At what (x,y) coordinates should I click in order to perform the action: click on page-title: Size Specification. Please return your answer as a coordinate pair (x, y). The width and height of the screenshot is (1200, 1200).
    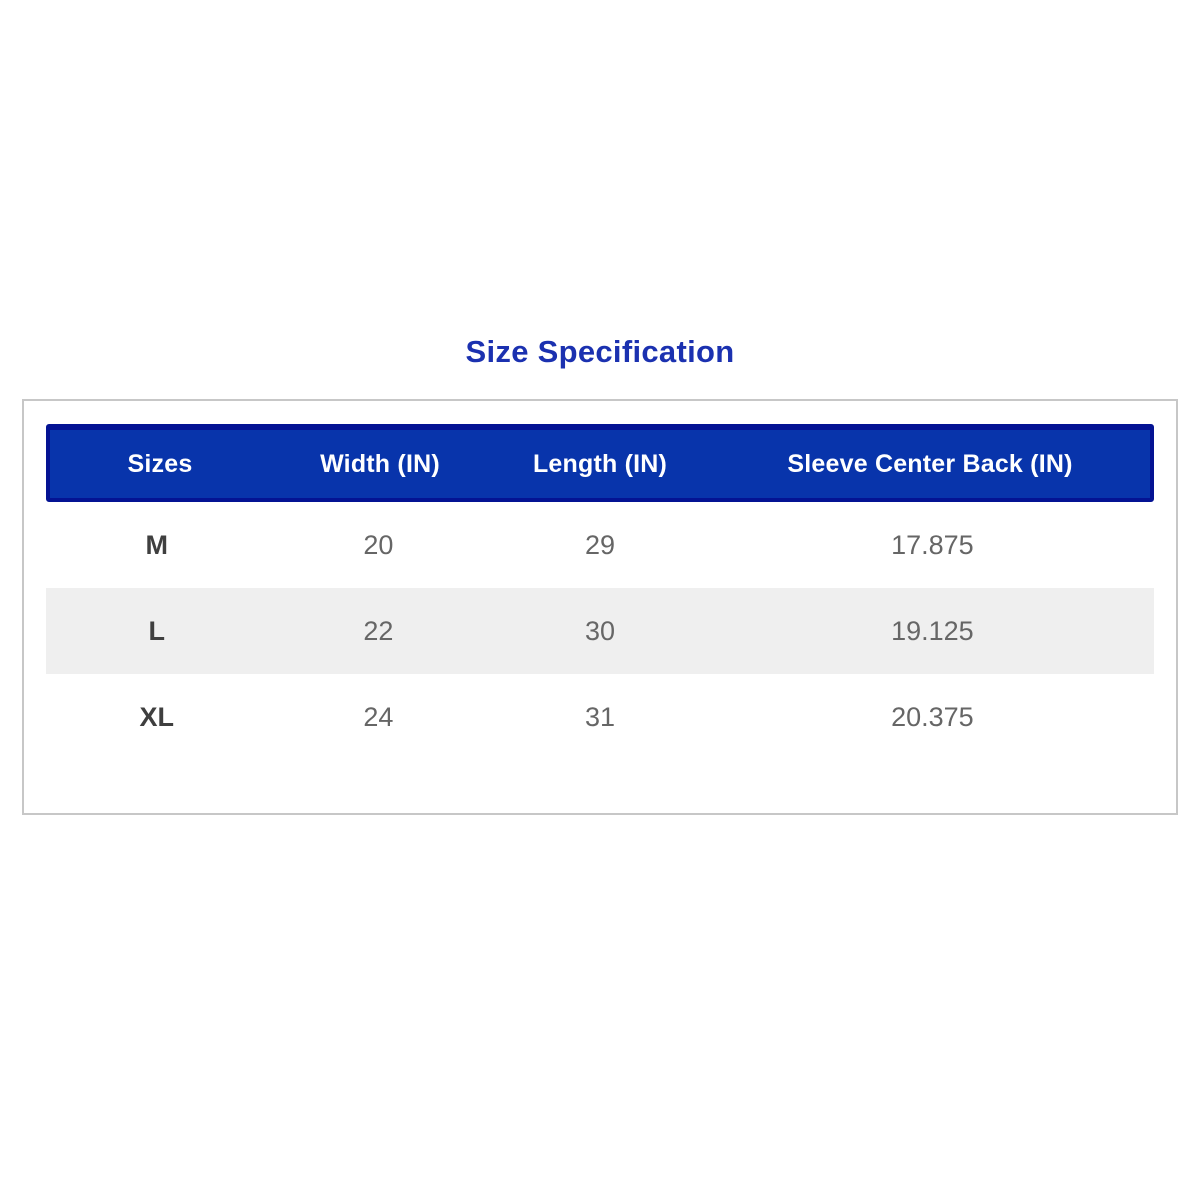
    Looking at the image, I should click on (600, 351).